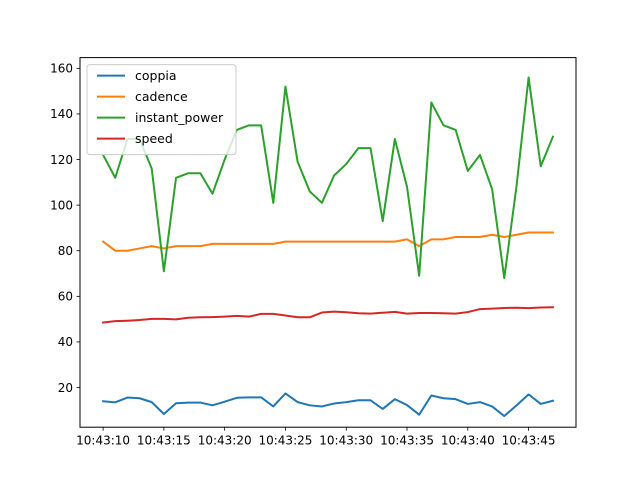 This screenshot has width=640, height=480. I want to click on y-tick-label: 40, so click(65, 342).